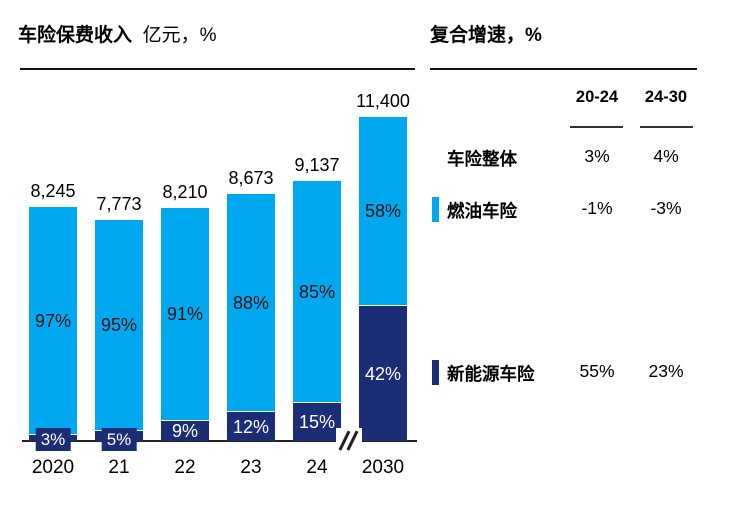 This screenshot has height=518, width=742. What do you see at coordinates (435, 372) in the screenshot?
I see `nev-legend-marker` at bounding box center [435, 372].